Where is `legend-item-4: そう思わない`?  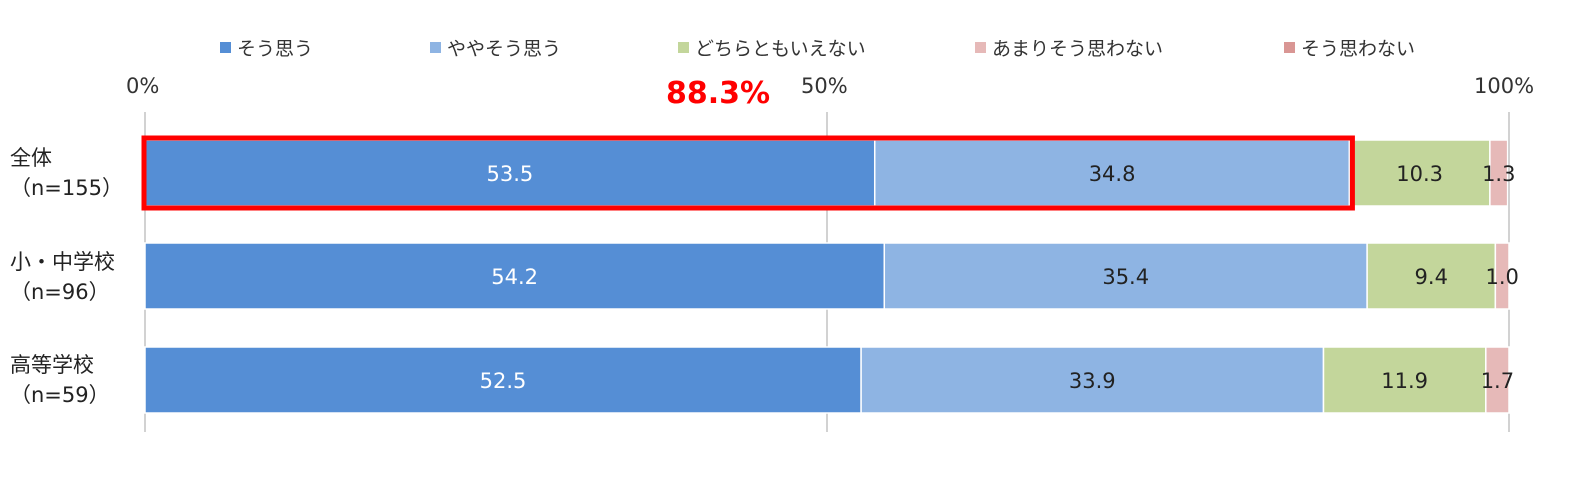 legend-item-4: そう思わない is located at coordinates (1349, 47).